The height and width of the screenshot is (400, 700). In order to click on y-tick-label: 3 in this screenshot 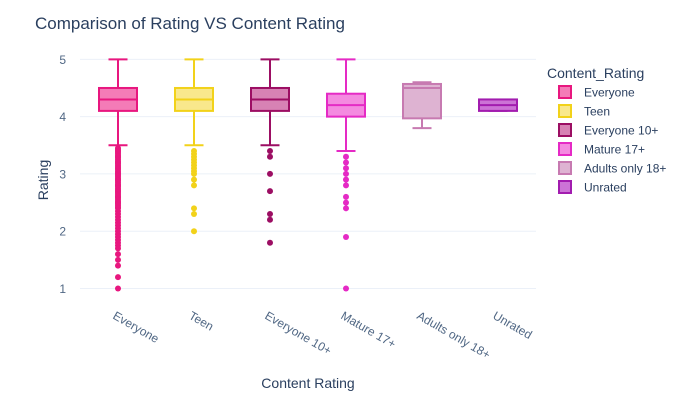, I will do `click(62, 174)`.